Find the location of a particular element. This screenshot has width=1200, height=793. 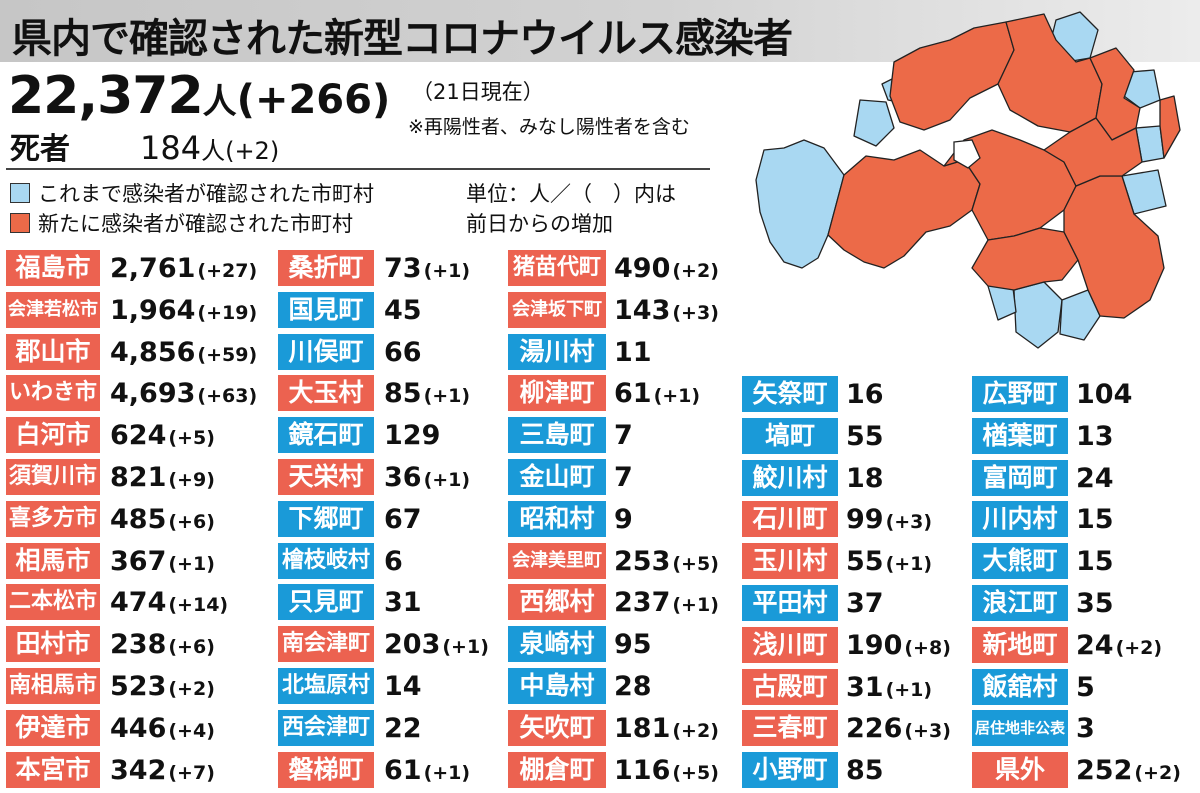

case-count: 821 (+9) is located at coordinates (162, 477).